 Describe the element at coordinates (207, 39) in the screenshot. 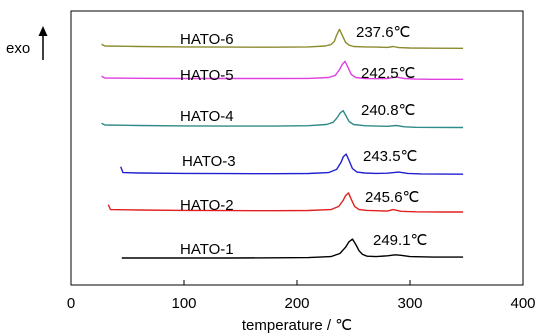

I see `series-name-label: HATO-6` at that location.